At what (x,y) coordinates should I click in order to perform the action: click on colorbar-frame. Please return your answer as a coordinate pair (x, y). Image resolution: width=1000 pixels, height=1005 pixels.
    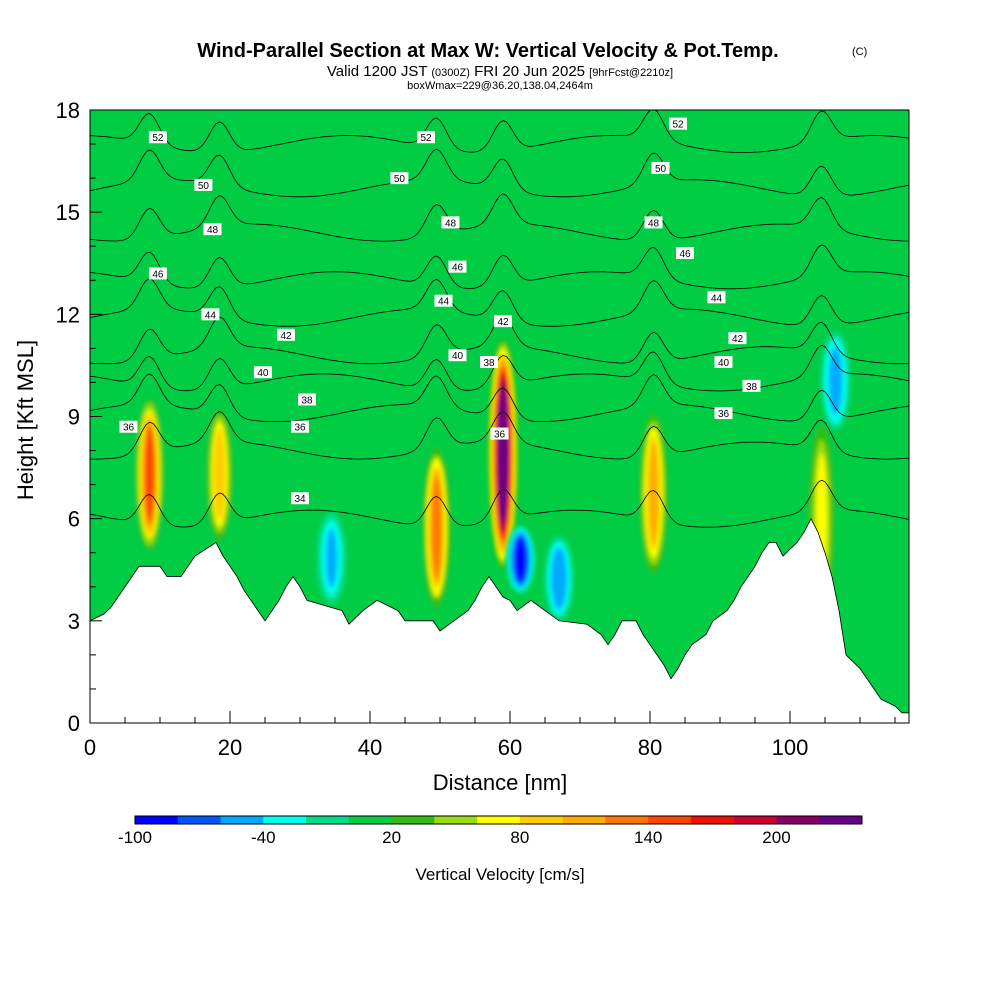
    Looking at the image, I should click on (498, 820).